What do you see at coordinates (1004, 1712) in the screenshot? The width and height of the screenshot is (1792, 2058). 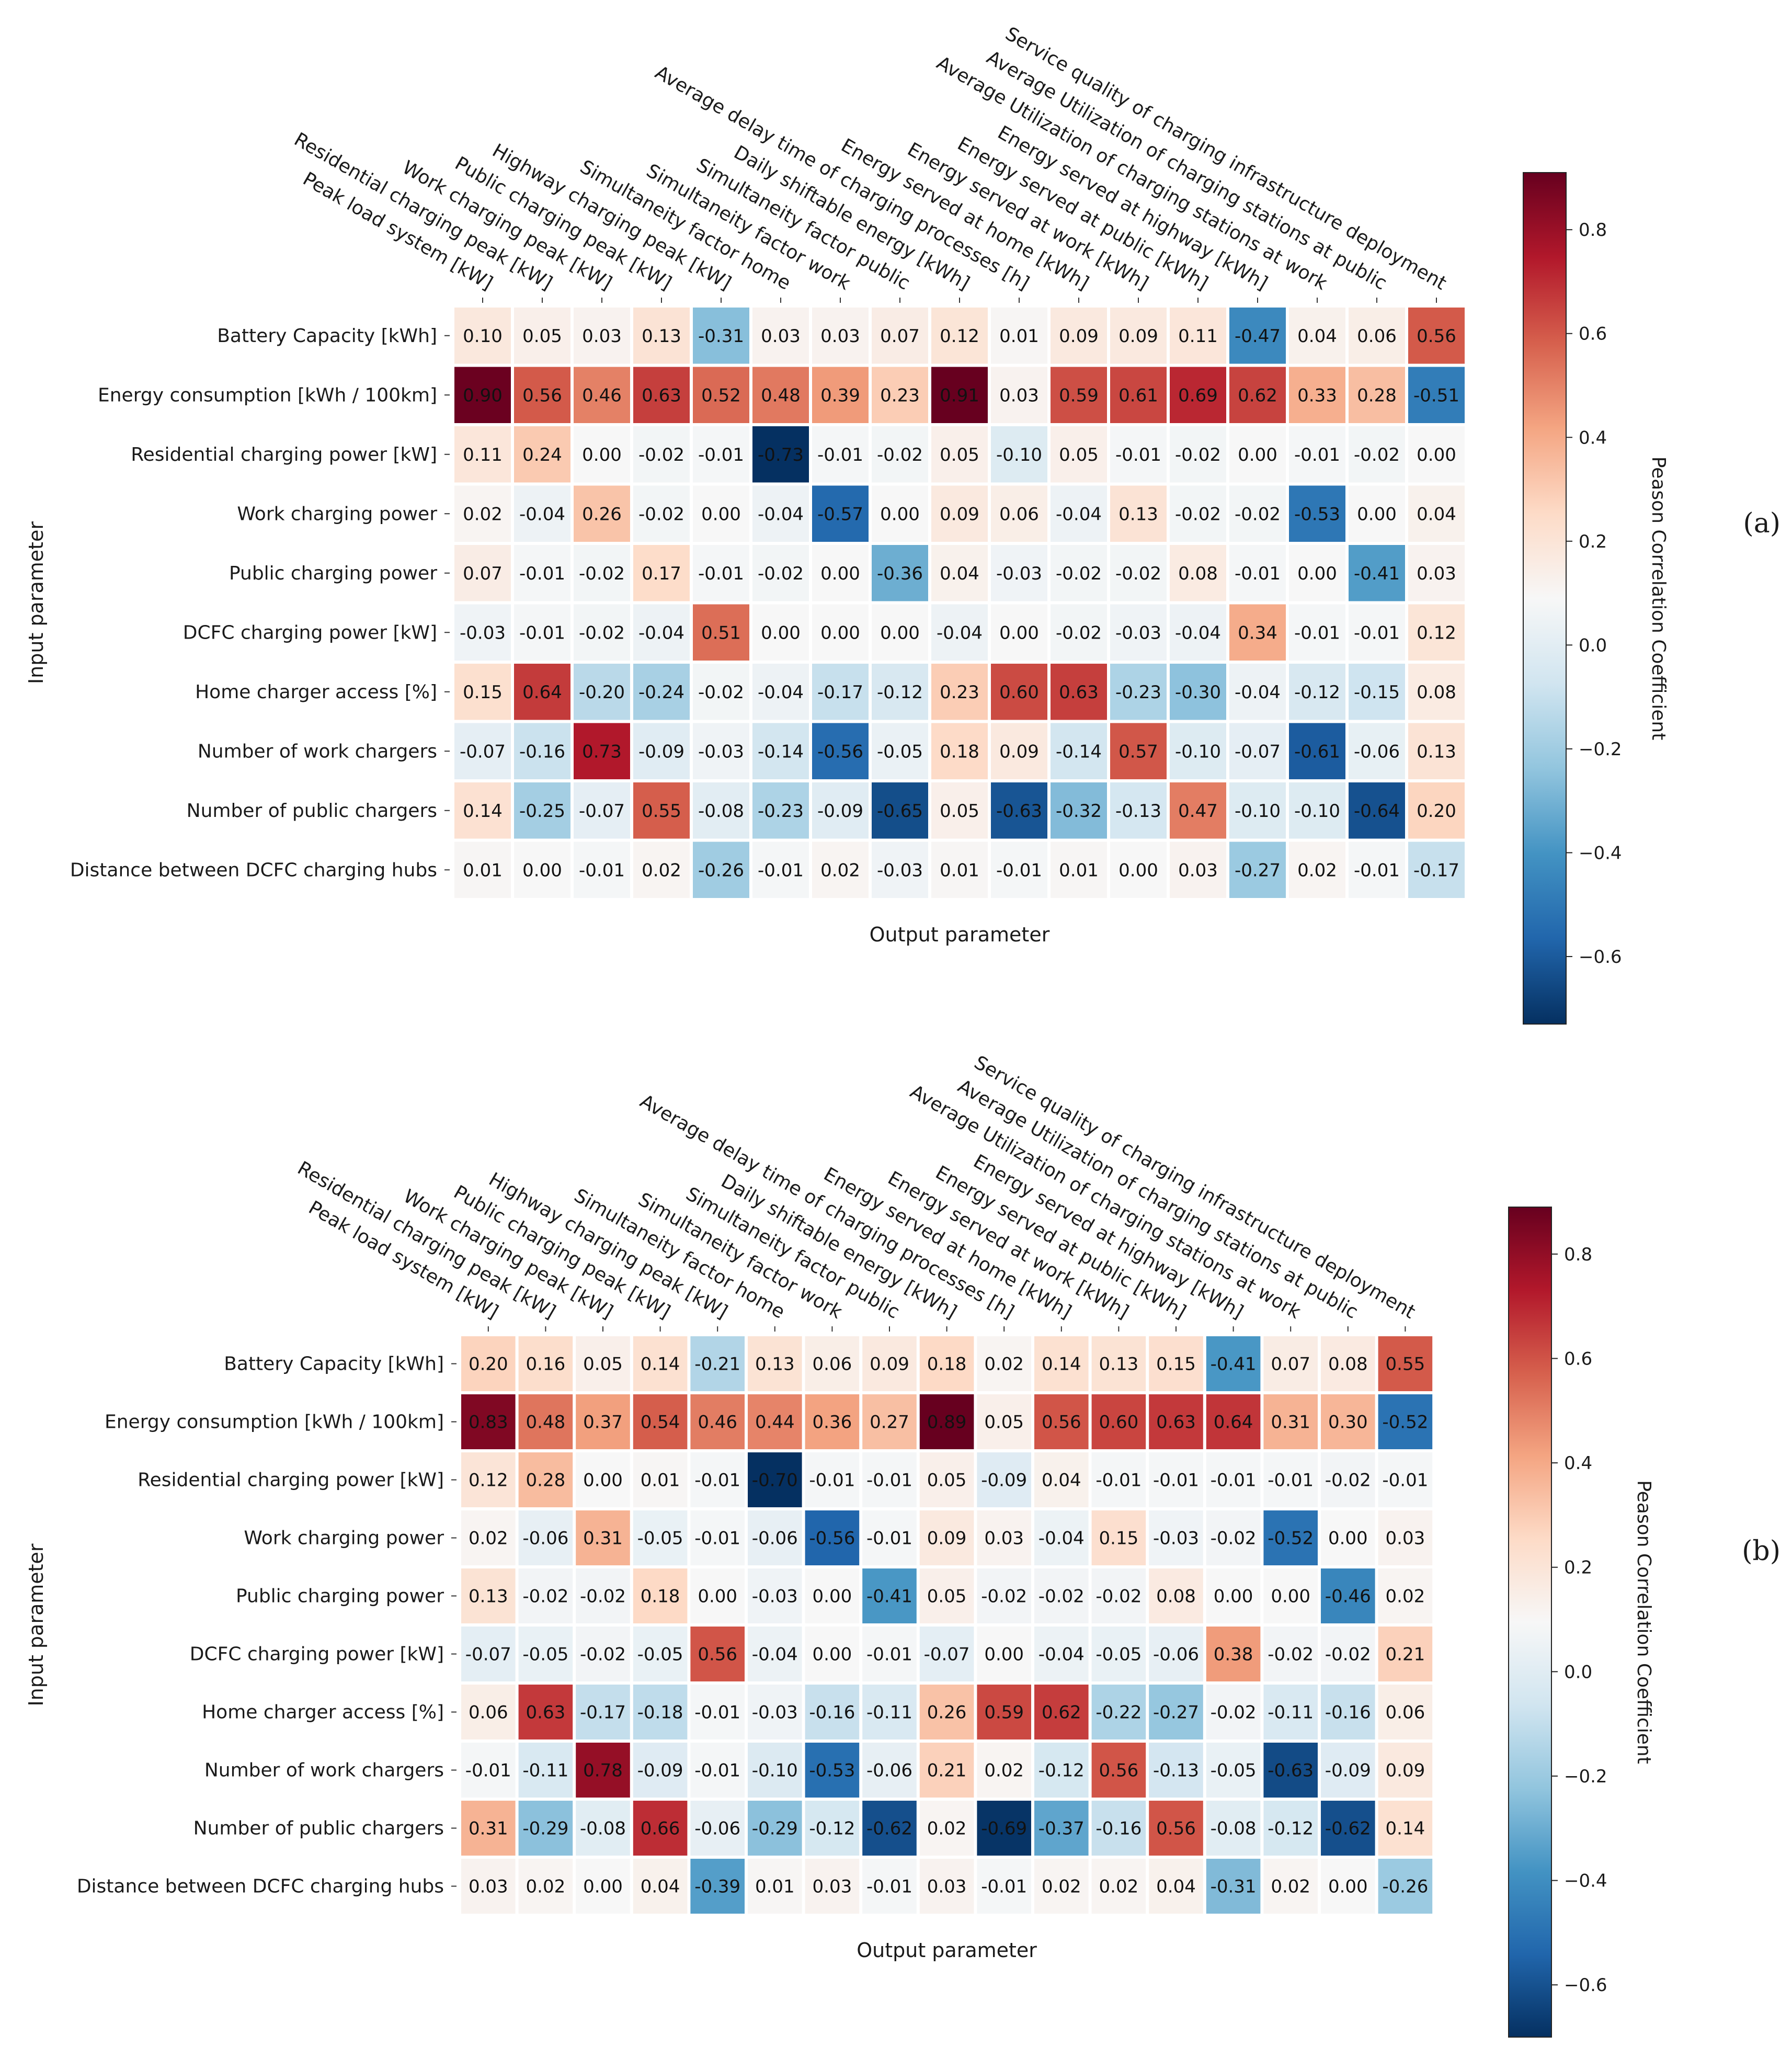 I see `cell-value-label: 0.59` at bounding box center [1004, 1712].